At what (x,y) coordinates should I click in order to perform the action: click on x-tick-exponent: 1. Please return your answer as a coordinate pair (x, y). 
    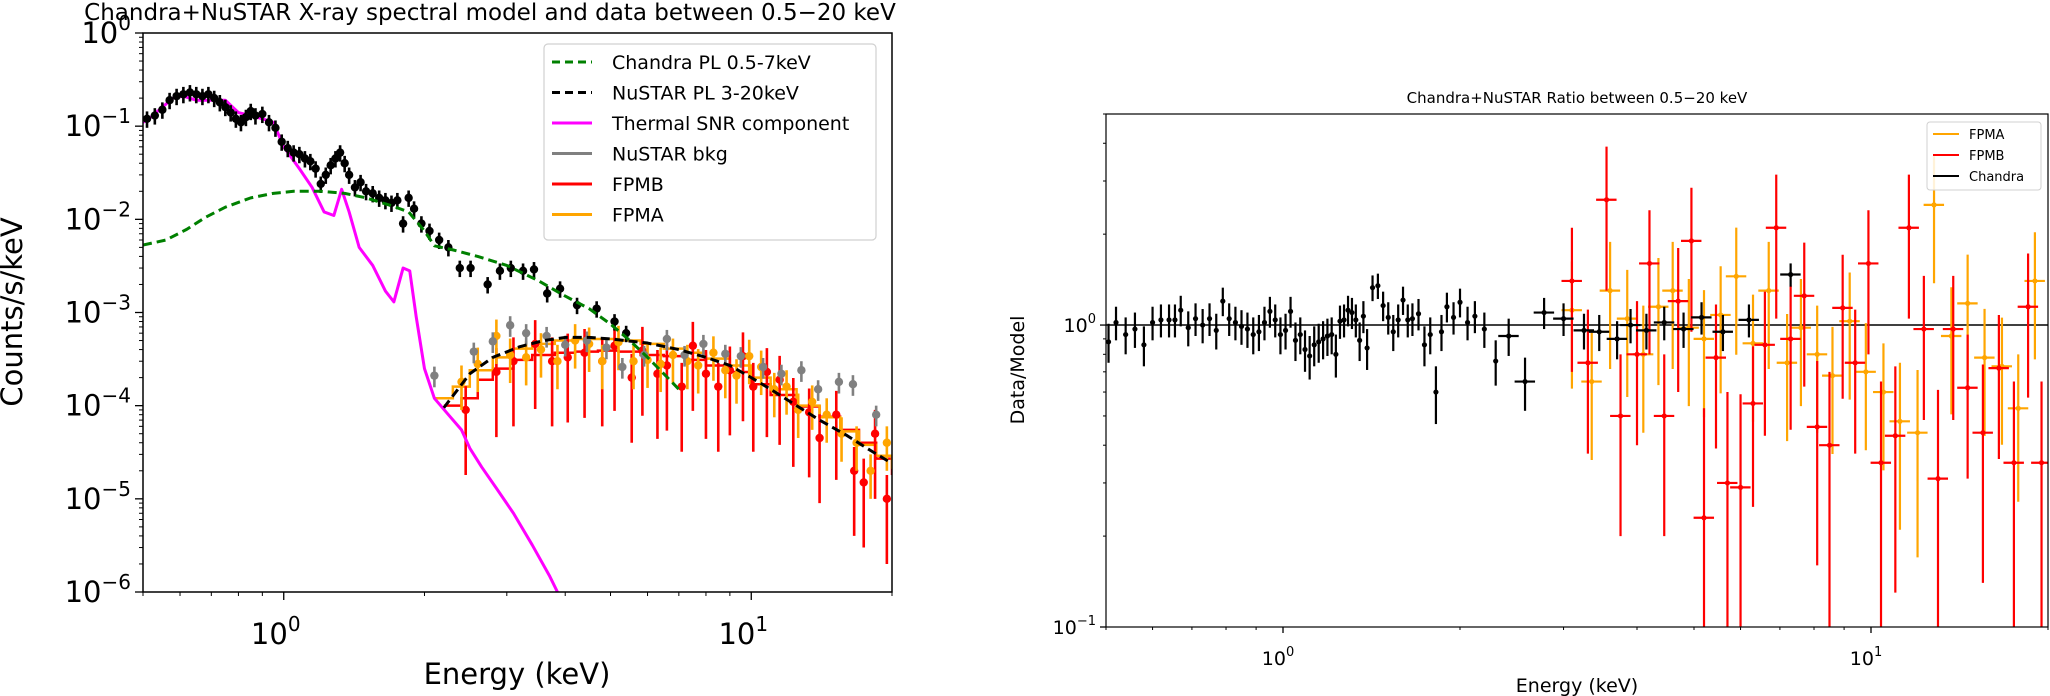
    Looking at the image, I should click on (1878, 652).